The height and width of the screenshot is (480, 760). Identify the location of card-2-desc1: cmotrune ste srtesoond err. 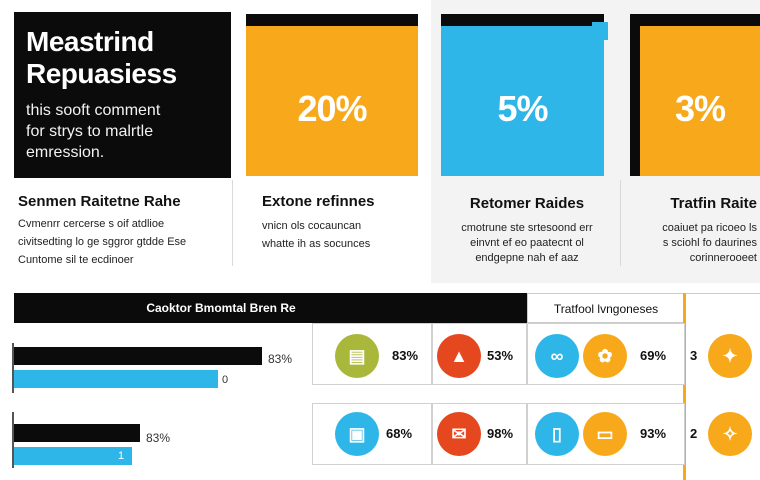
(527, 228).